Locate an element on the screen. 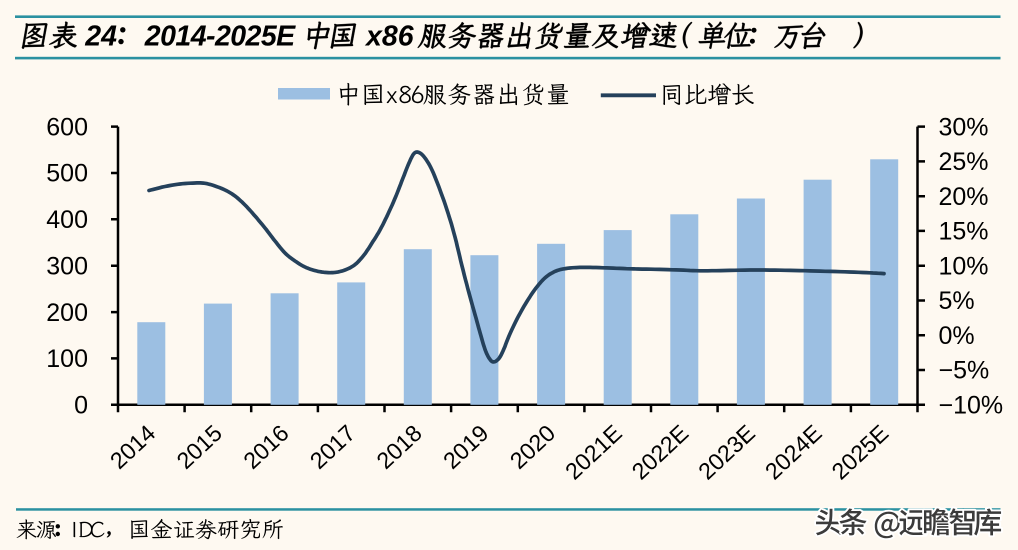 This screenshot has height=550, width=1018. svg-text: 0% is located at coordinates (957, 336).